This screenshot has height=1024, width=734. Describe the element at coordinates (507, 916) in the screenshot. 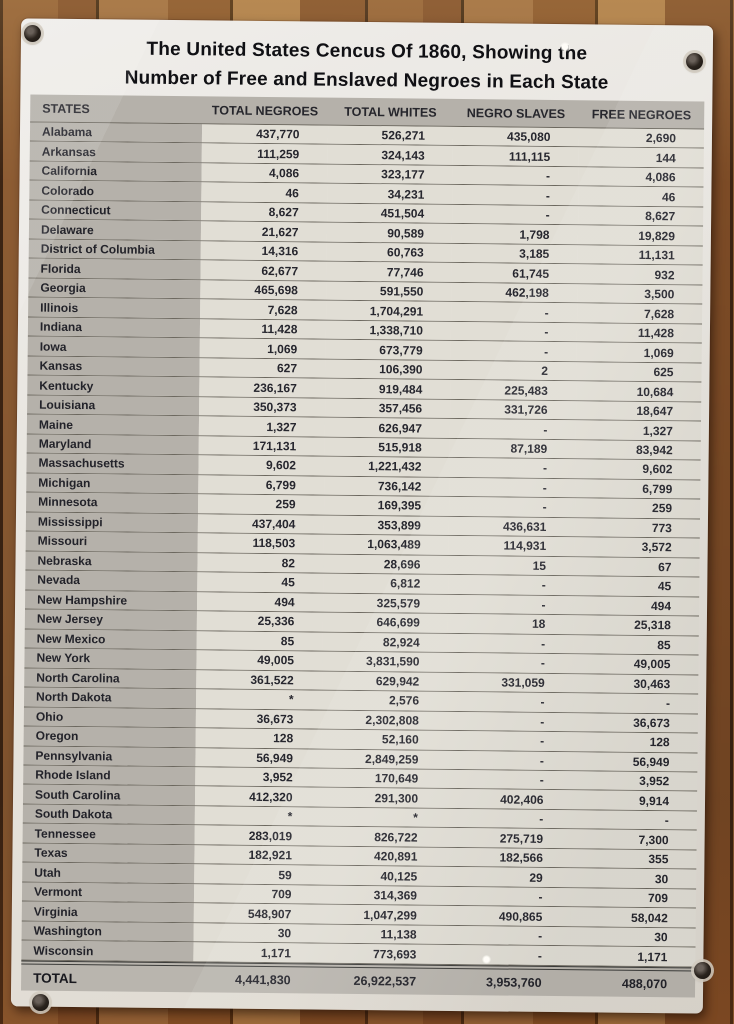

I see `value-cell: 490,865` at that location.